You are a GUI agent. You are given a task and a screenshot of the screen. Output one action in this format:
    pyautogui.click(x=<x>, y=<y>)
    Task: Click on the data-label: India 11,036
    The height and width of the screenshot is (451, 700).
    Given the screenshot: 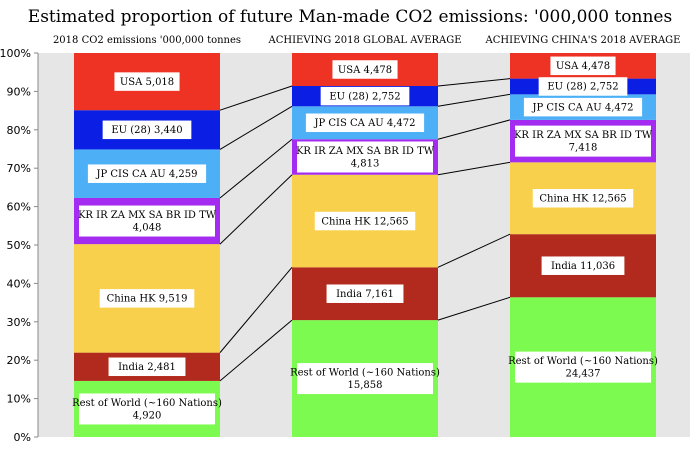 What is the action you would take?
    pyautogui.click(x=583, y=266)
    